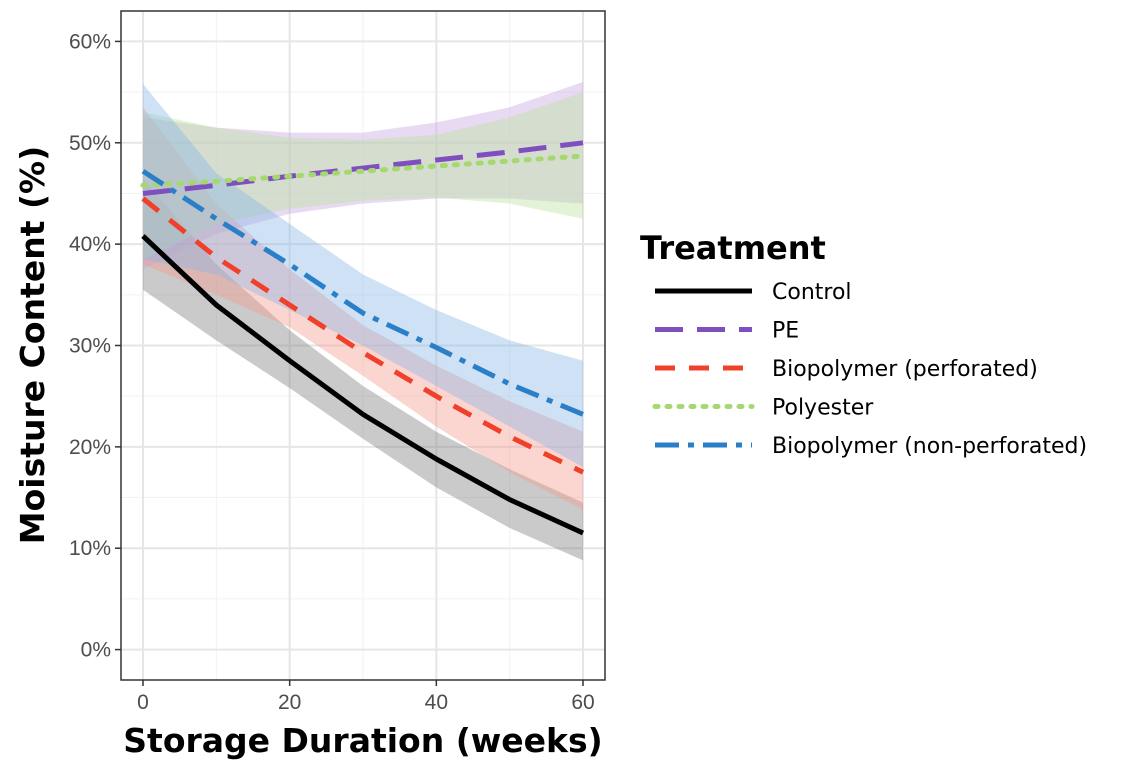 The image size is (1141, 761). I want to click on legend-label: Biopolymer (non-perforated), so click(929, 446).